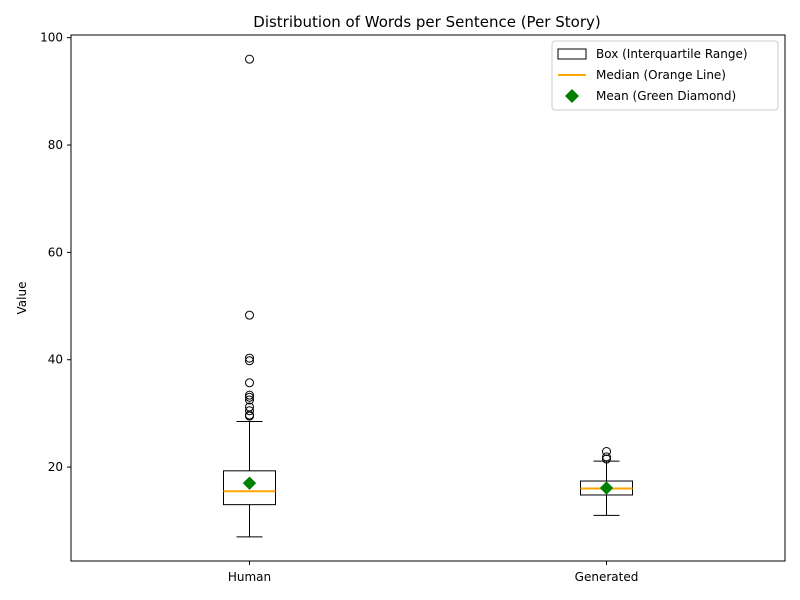 This screenshot has width=800, height=600. Describe the element at coordinates (666, 96) in the screenshot. I see `legend-label: Mean (Green Diamond)` at that location.